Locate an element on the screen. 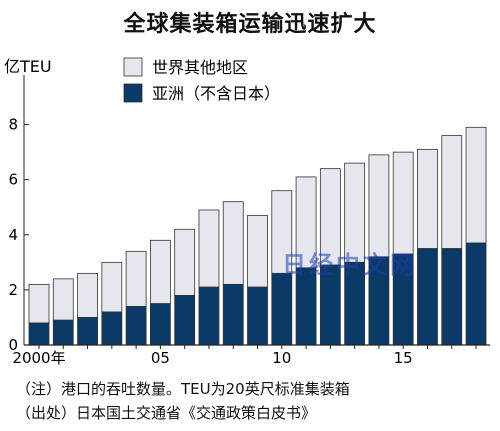  note-line: （注）港口的吞吐数量。TEU为20英尺标准集装箱 is located at coordinates (183, 389).